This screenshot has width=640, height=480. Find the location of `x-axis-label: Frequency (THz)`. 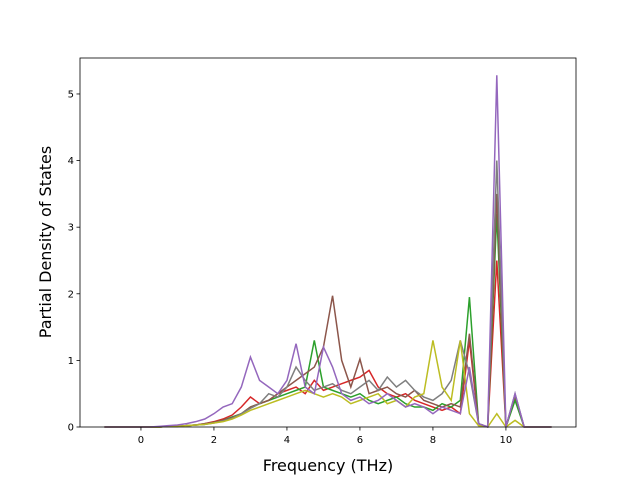

x-axis-label: Frequency (THz) is located at coordinates (328, 465).